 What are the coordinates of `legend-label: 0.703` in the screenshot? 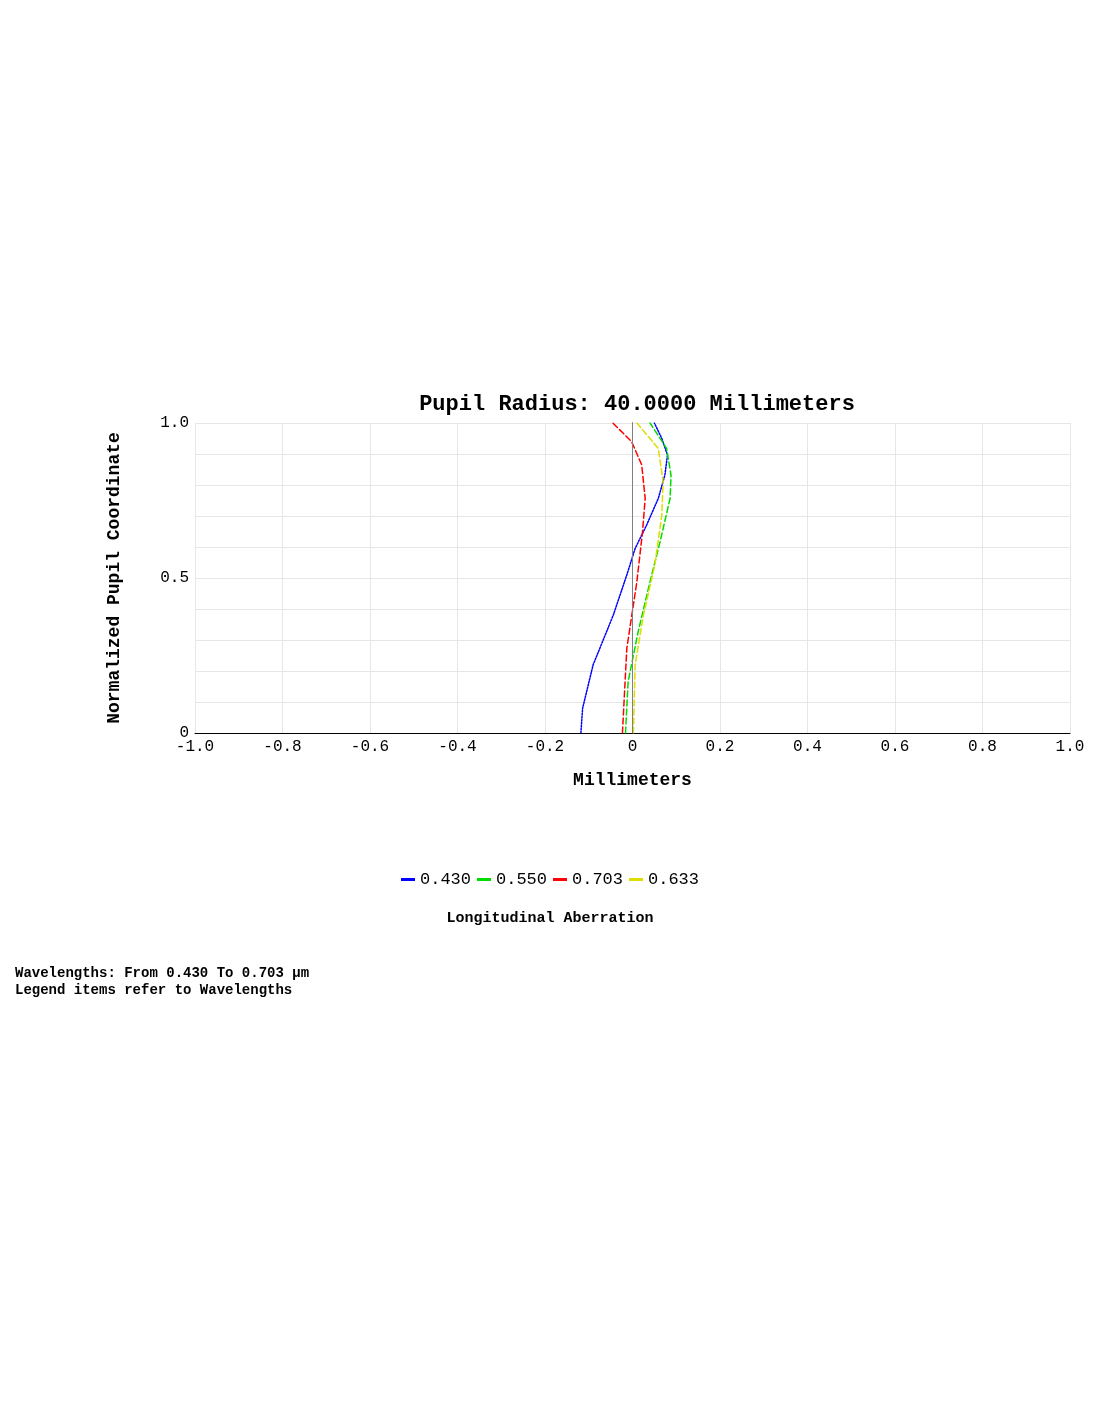 It's located at (598, 879).